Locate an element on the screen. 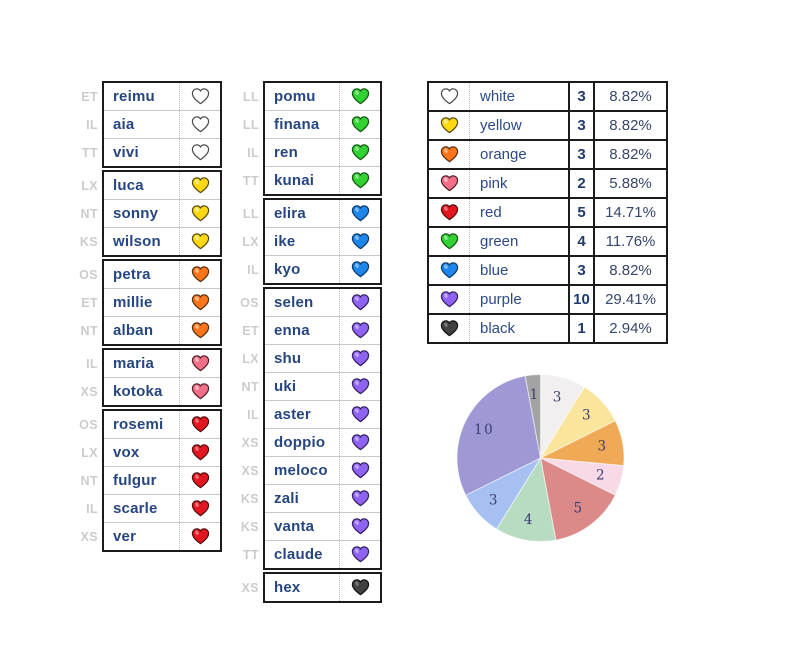 The image size is (799, 668). list-item: LL finana is located at coordinates (311, 124).